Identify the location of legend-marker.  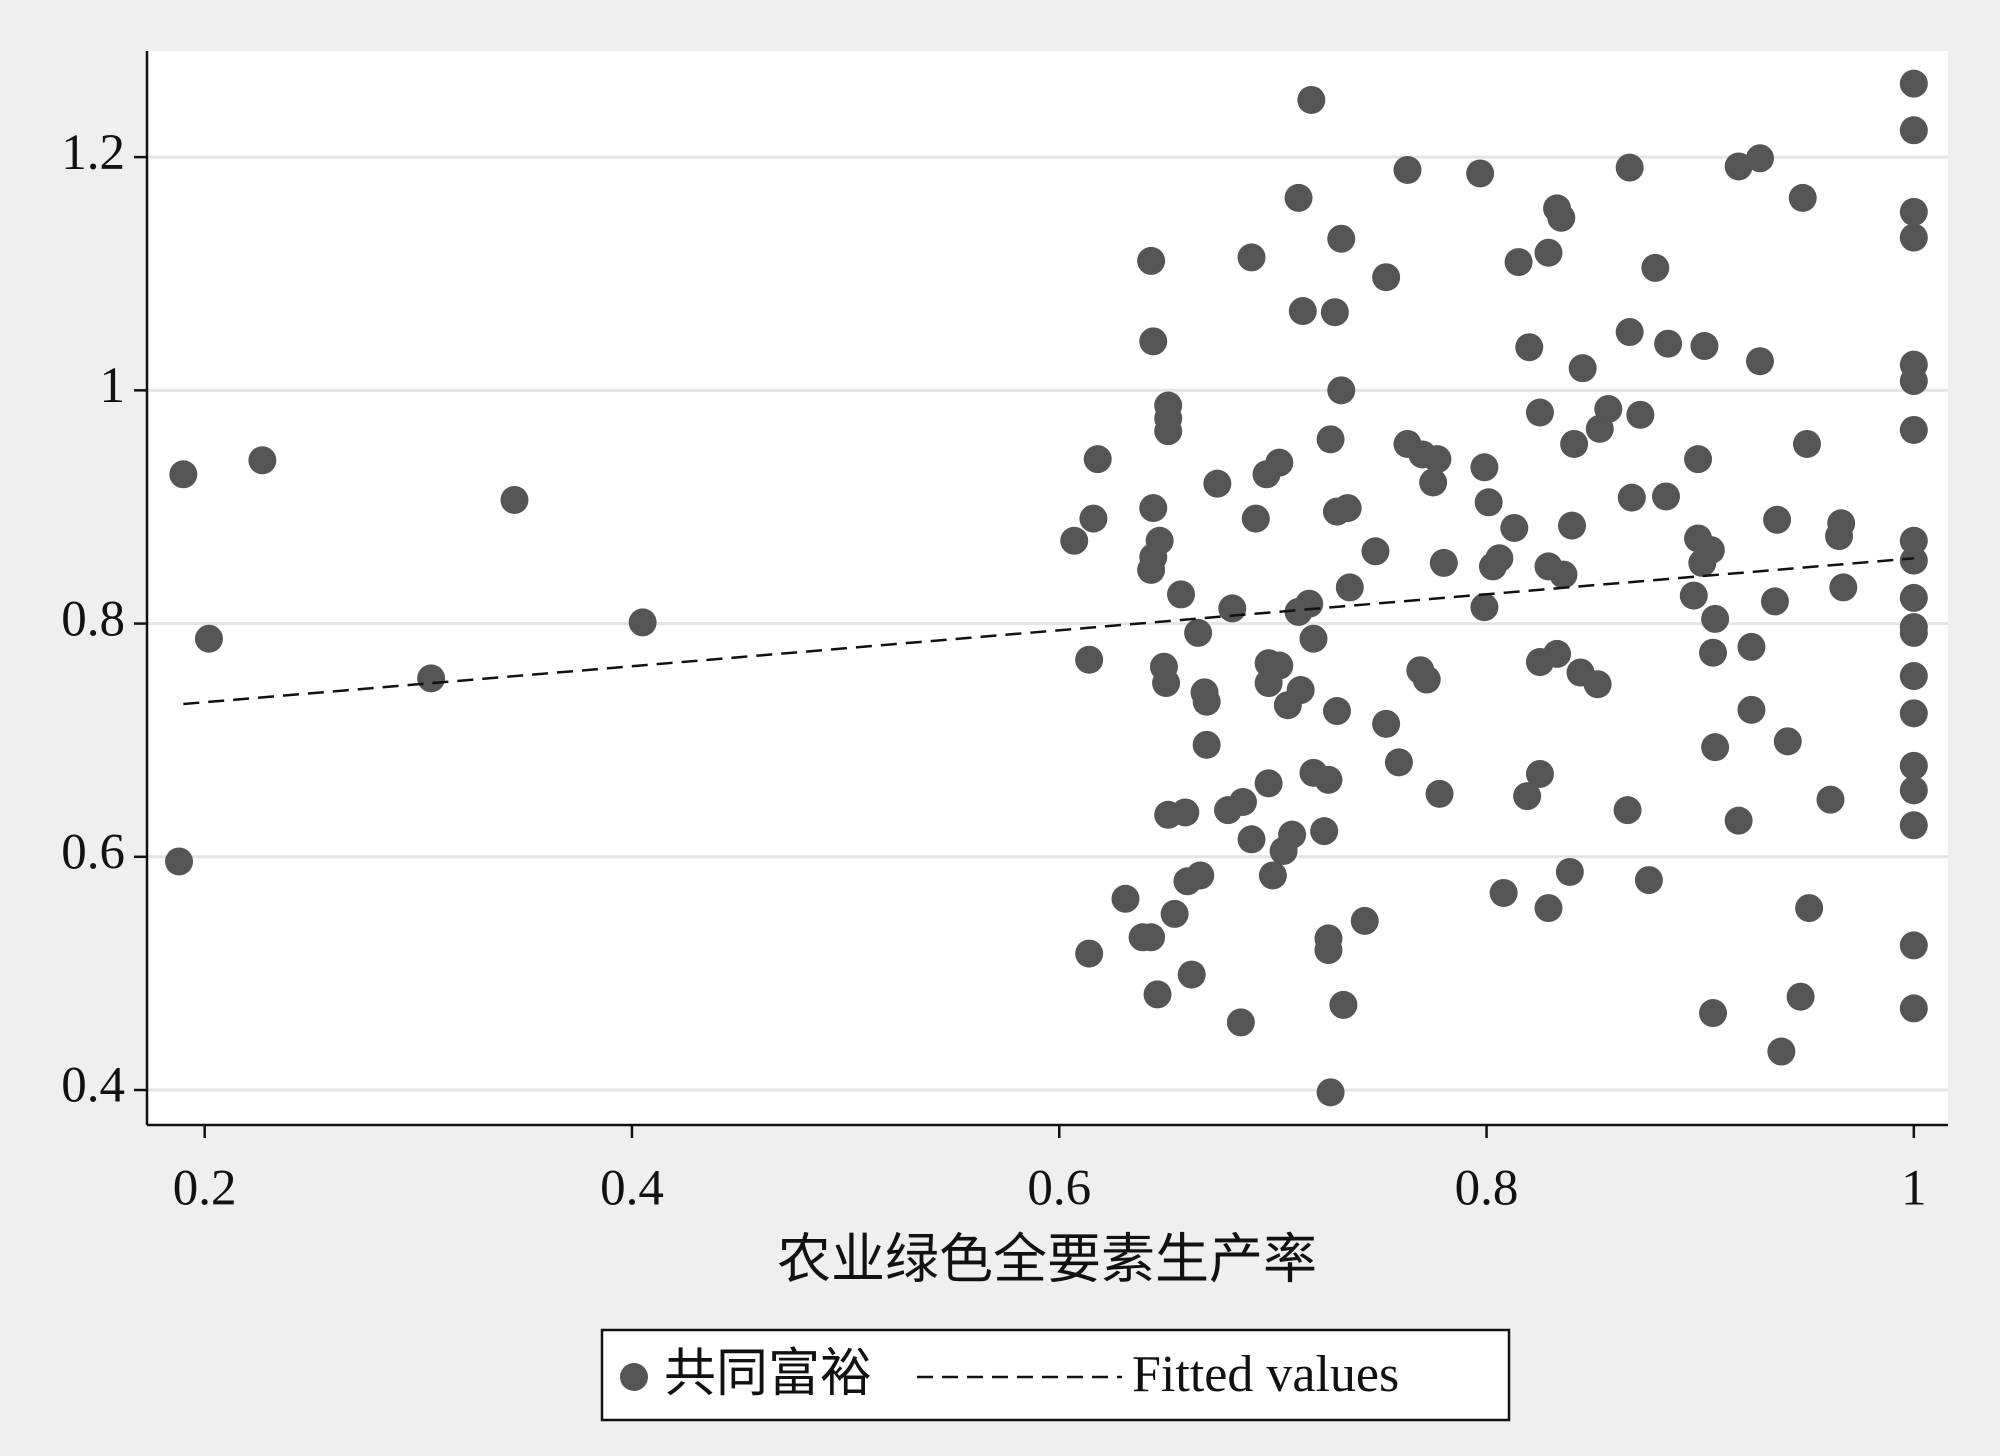
(634, 1377).